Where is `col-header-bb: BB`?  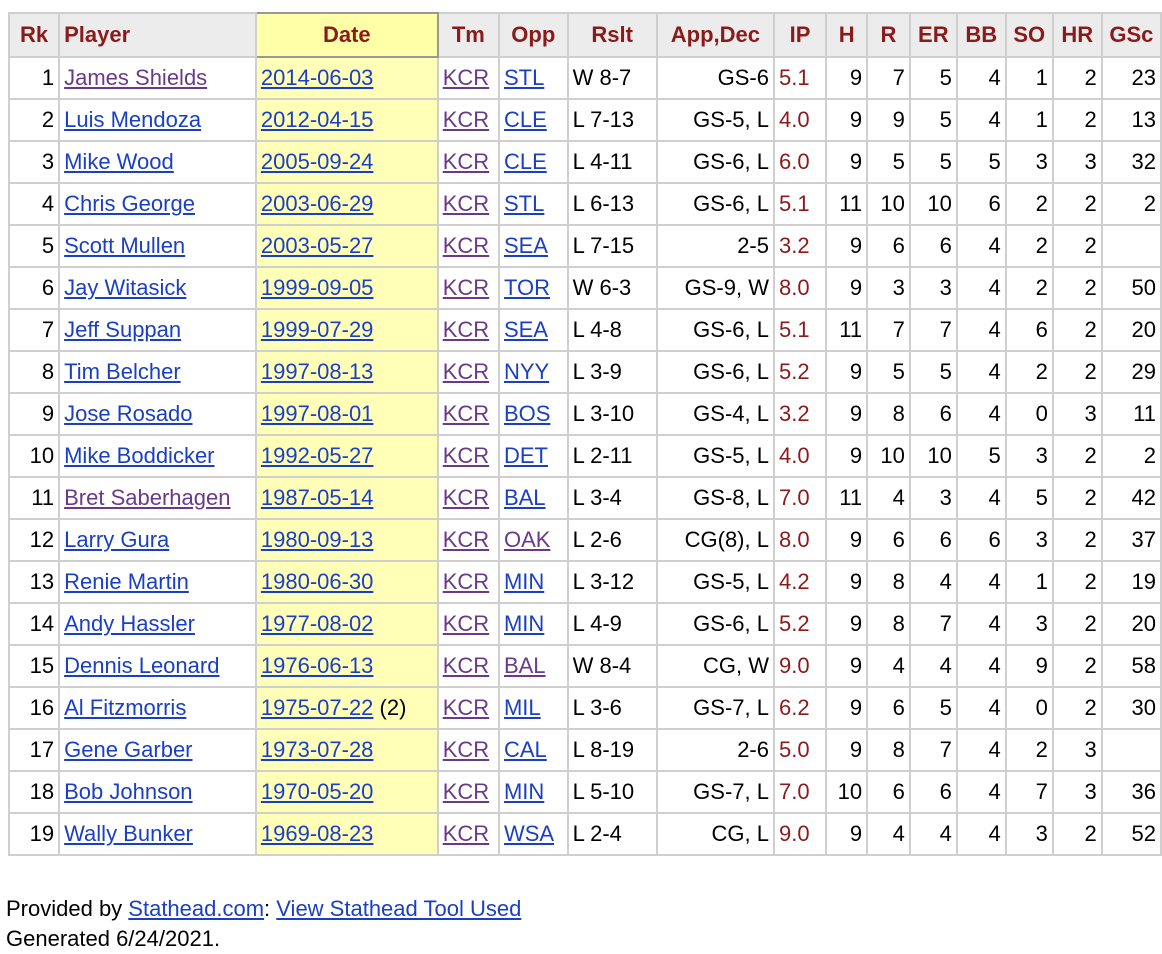 col-header-bb: BB is located at coordinates (981, 35).